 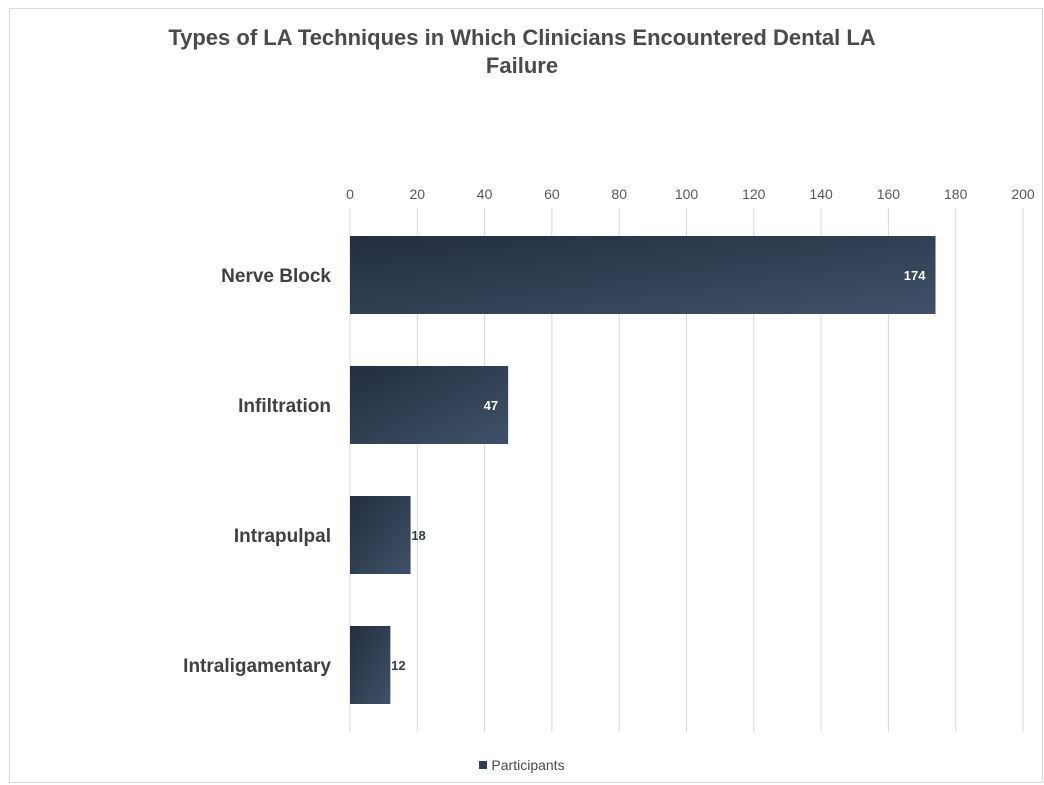 I want to click on category-label: Infiltration, so click(x=284, y=406).